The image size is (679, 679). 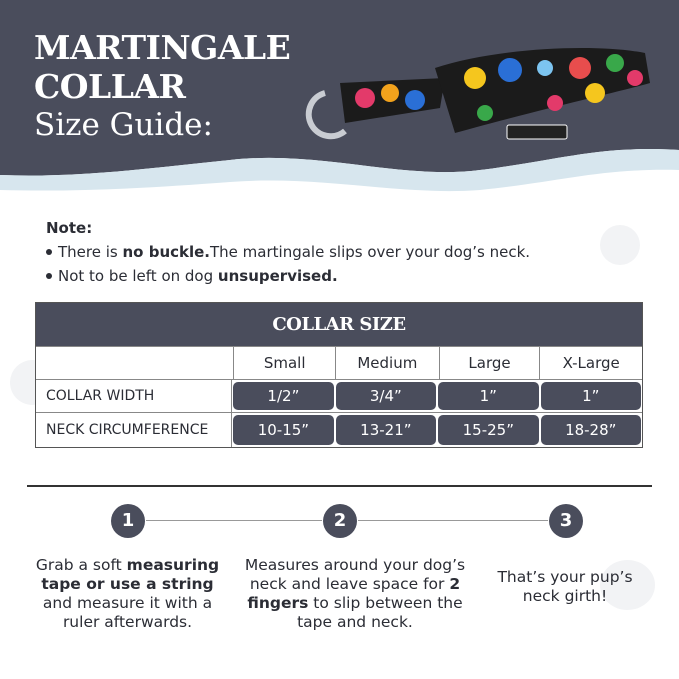 What do you see at coordinates (283, 396) in the screenshot?
I see `value-cell: 1/2”` at bounding box center [283, 396].